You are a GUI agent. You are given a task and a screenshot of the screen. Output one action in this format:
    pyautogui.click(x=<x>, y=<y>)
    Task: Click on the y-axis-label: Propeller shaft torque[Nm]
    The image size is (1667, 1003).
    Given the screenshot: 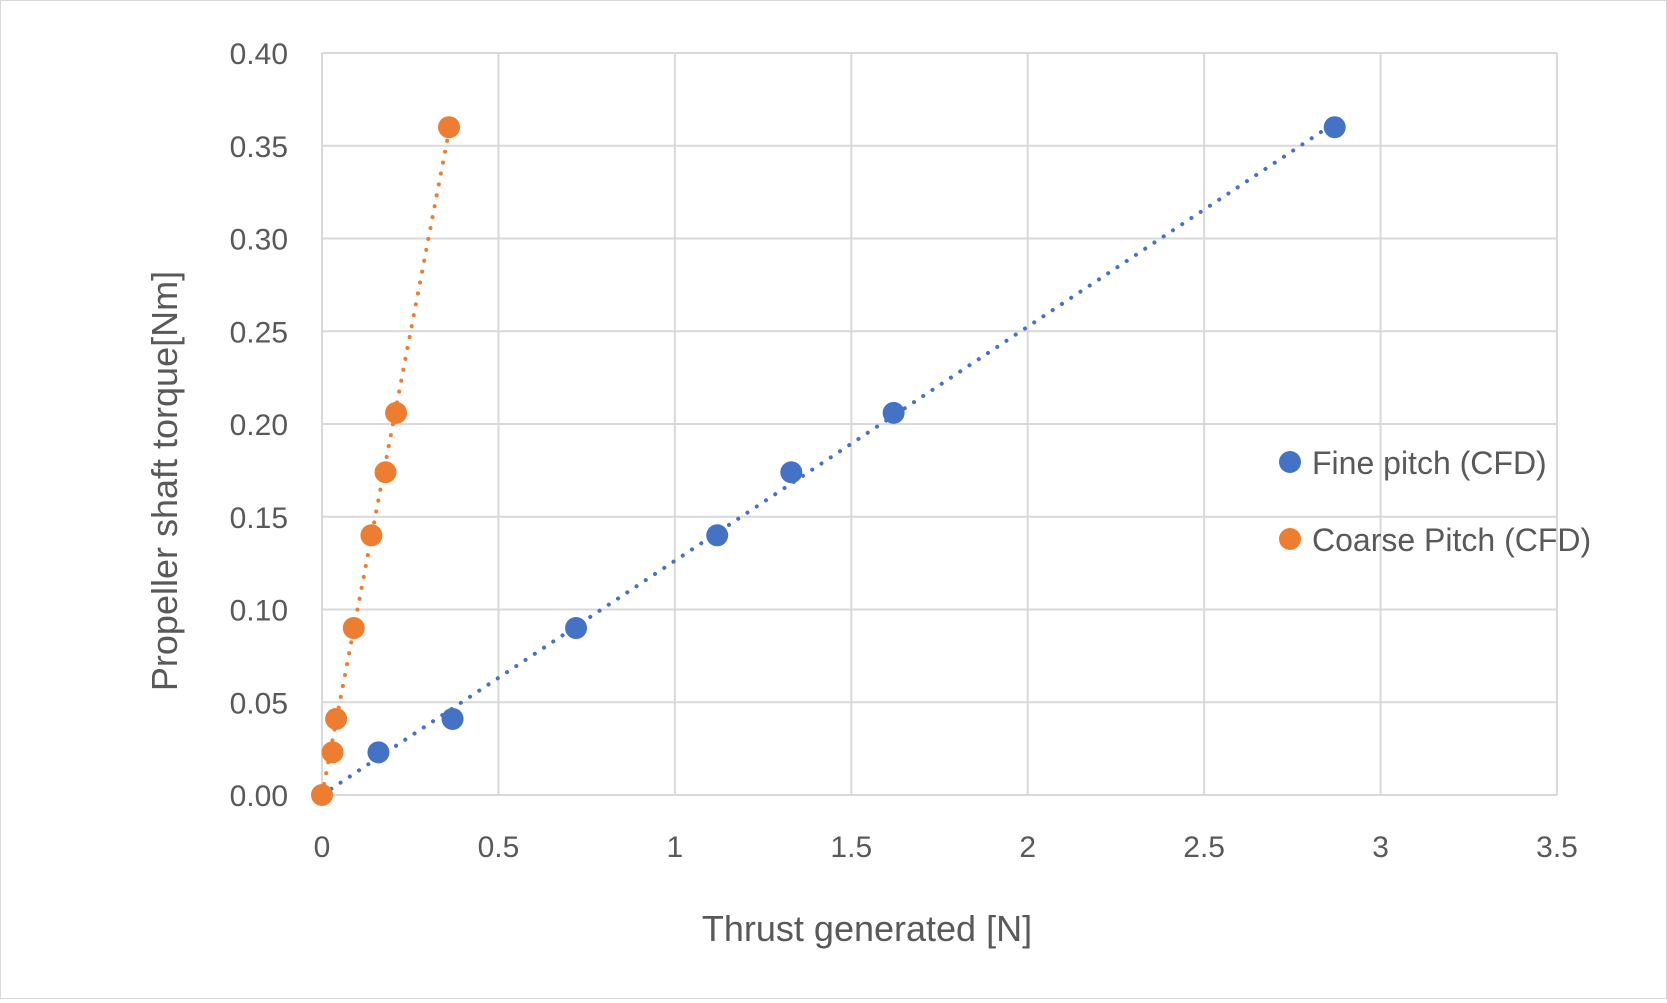 What is the action you would take?
    pyautogui.click(x=164, y=481)
    